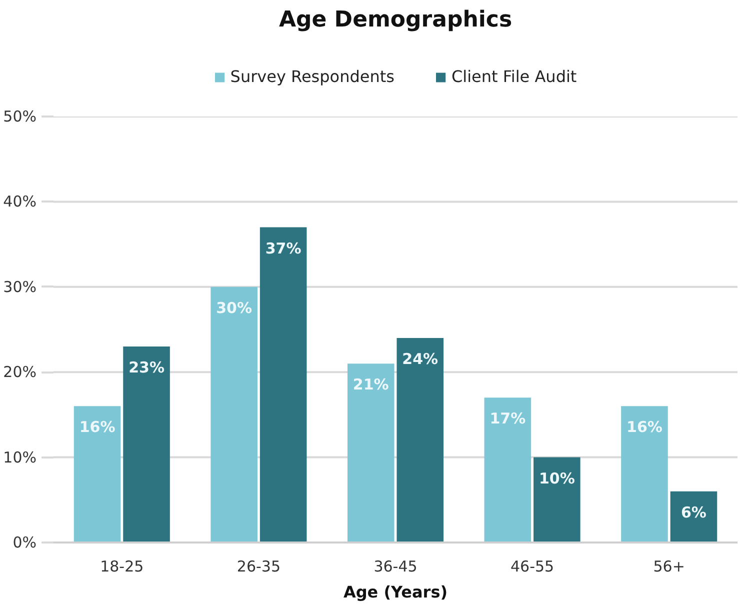  What do you see at coordinates (20, 201) in the screenshot?
I see `y-tick-label: 40%` at bounding box center [20, 201].